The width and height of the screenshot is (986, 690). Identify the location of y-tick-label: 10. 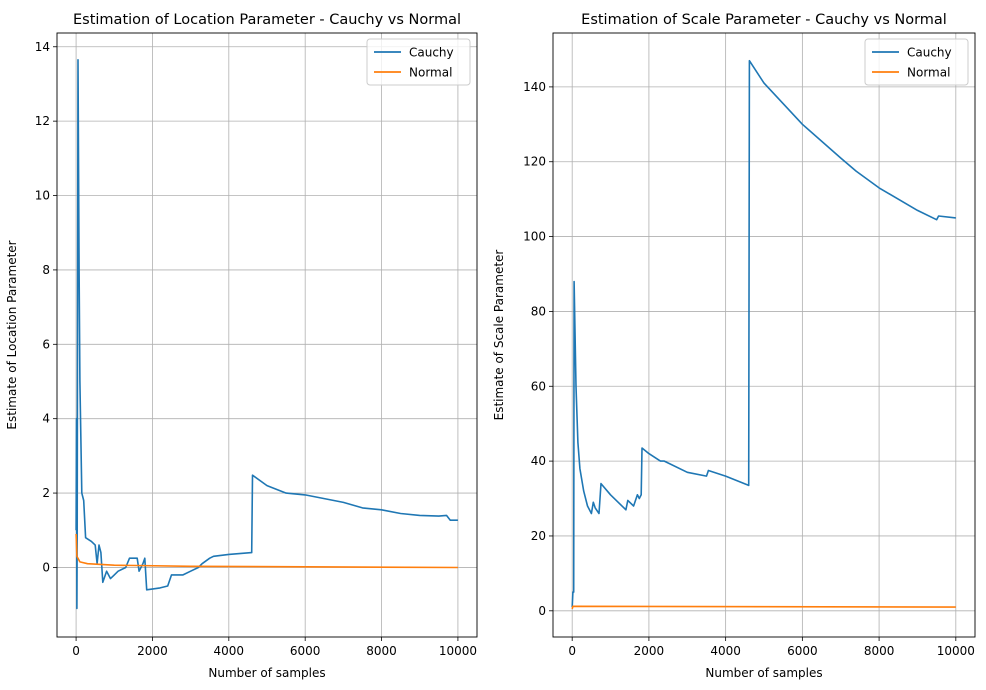
(42, 196).